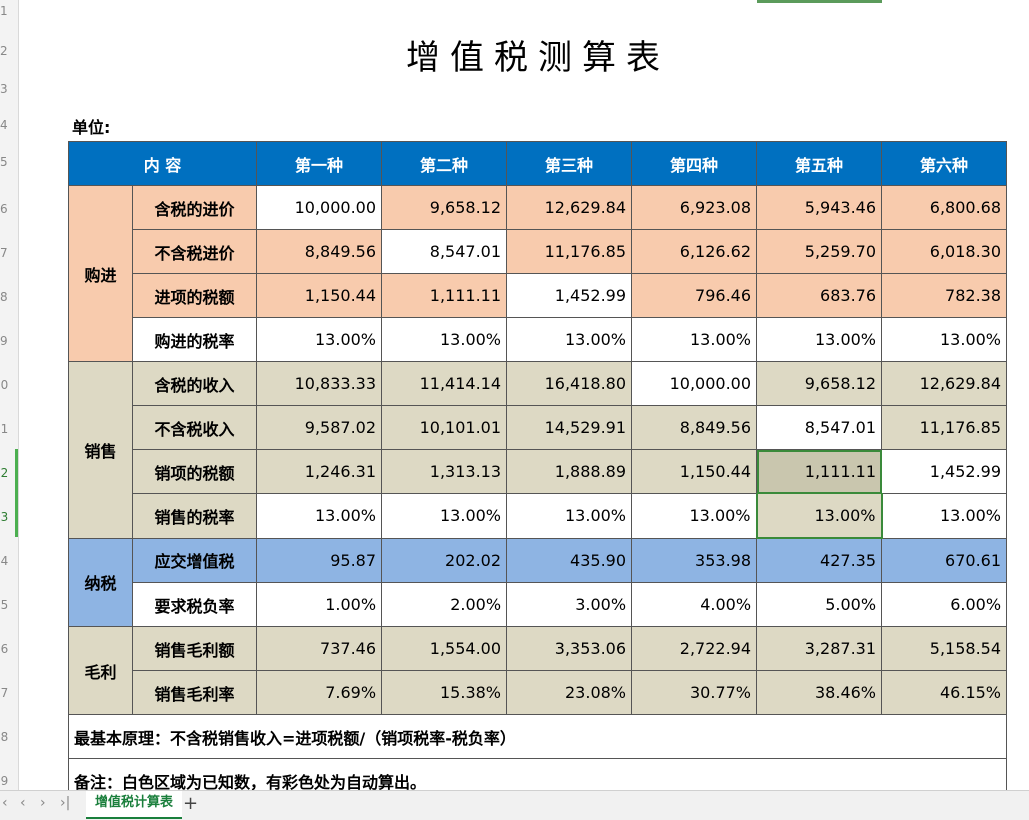 The height and width of the screenshot is (820, 1029). What do you see at coordinates (569, 692) in the screenshot?
I see `table-cell: 23.08%` at bounding box center [569, 692].